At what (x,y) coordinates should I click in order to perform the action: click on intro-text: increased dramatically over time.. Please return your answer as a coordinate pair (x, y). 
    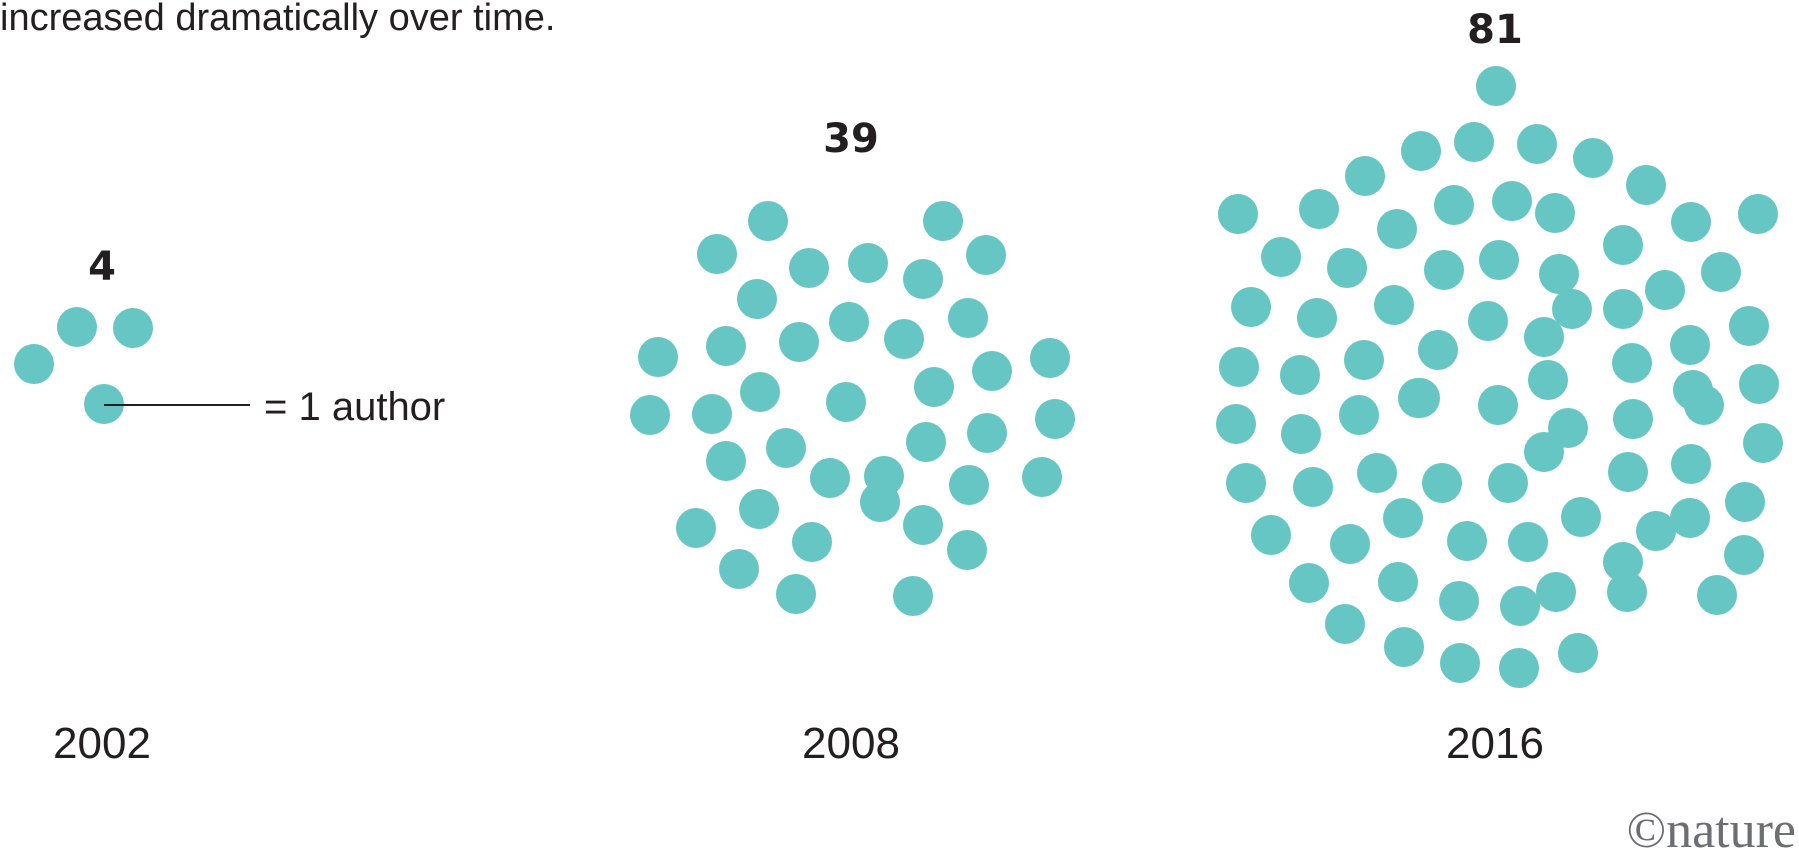
    Looking at the image, I should click on (277, 19).